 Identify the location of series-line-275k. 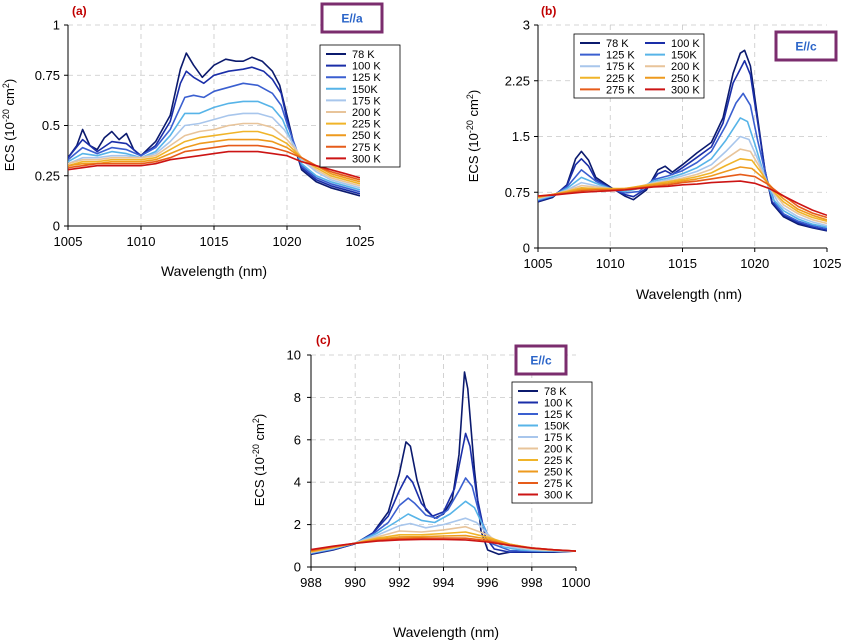
(214, 162).